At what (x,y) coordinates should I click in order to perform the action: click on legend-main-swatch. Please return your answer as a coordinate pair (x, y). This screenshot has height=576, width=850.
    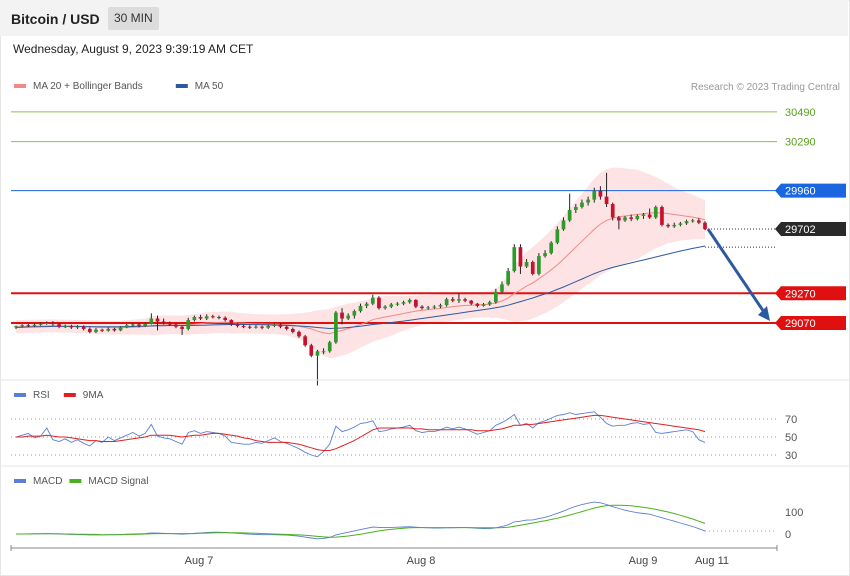
    Looking at the image, I should click on (20, 86).